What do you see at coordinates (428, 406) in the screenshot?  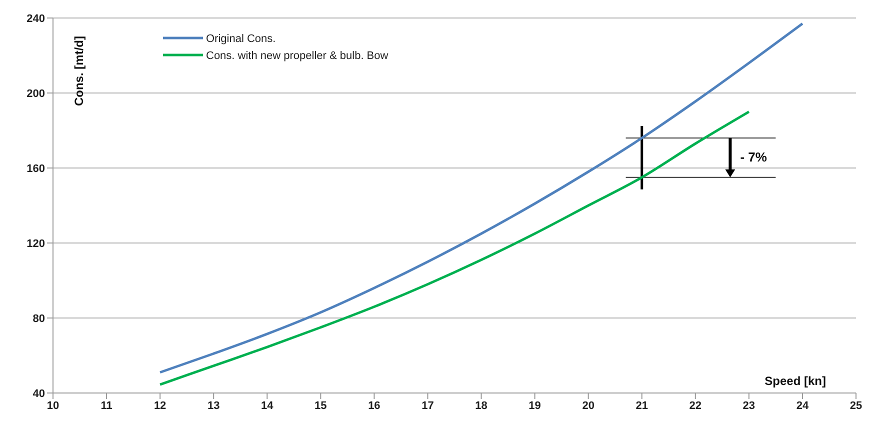 I see `x-tick-label: 17` at bounding box center [428, 406].